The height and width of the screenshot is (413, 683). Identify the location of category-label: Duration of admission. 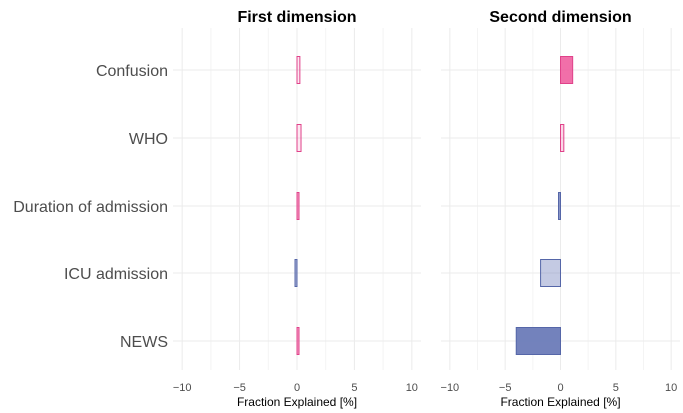
(90, 207).